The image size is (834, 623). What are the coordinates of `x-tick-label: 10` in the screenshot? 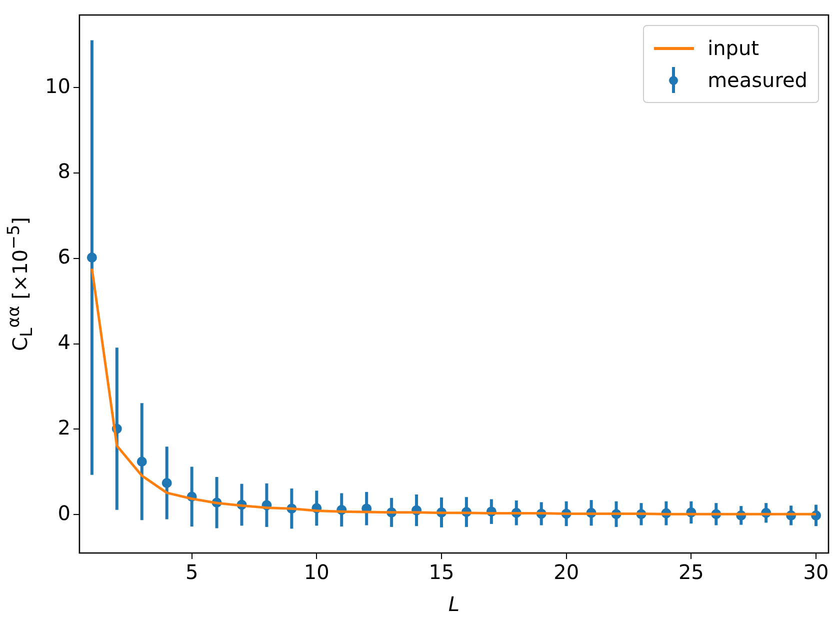 It's located at (317, 572).